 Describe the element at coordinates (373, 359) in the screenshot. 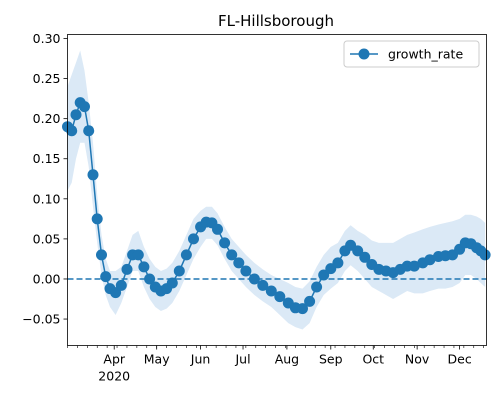

I see `x-tick-label: Oct` at that location.